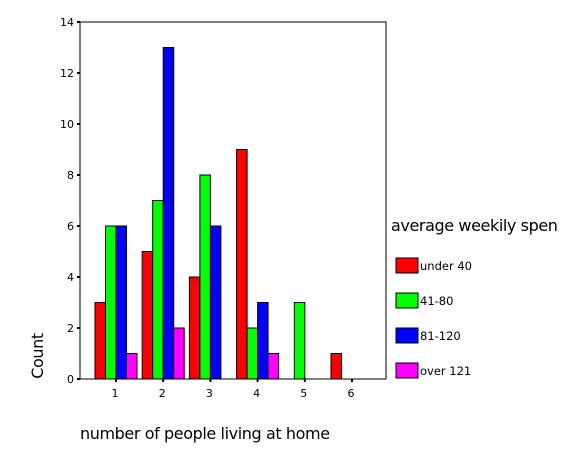 This screenshot has width=562, height=450. What do you see at coordinates (446, 266) in the screenshot?
I see `legend-label: under 40` at bounding box center [446, 266].